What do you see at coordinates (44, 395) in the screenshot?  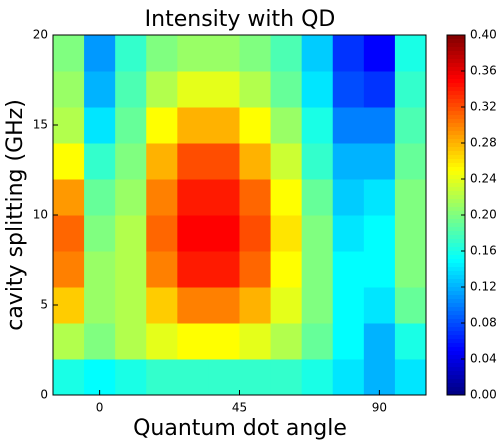 I see `y-tick-label: 0` at bounding box center [44, 395].